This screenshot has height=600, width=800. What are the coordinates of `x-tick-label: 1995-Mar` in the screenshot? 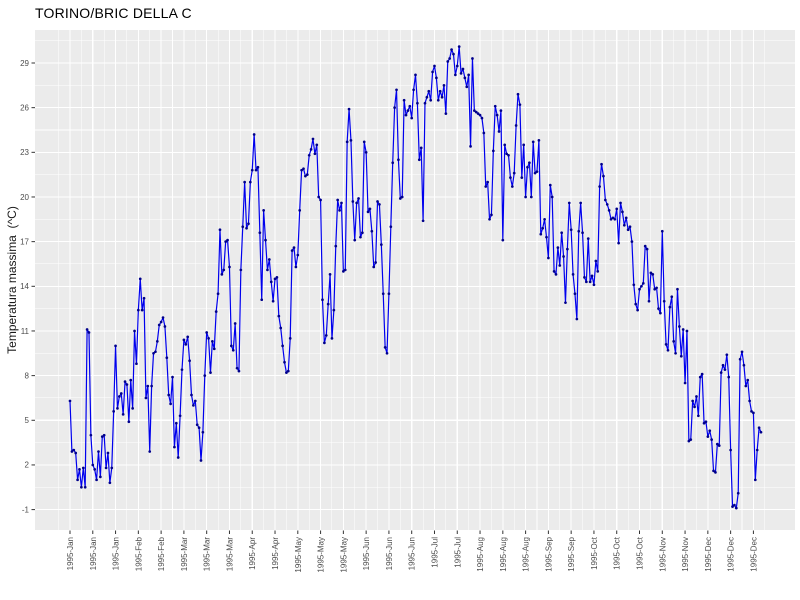 It's located at (230, 554).